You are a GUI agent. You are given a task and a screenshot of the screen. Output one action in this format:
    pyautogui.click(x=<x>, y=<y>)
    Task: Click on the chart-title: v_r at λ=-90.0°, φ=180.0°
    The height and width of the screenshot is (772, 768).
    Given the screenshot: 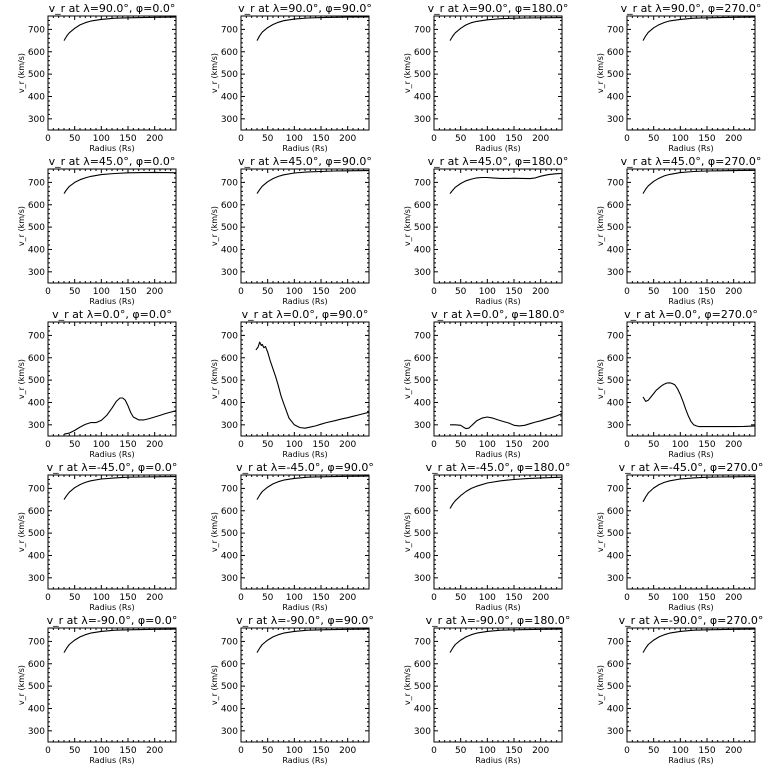 What is the action you would take?
    pyautogui.click(x=498, y=620)
    